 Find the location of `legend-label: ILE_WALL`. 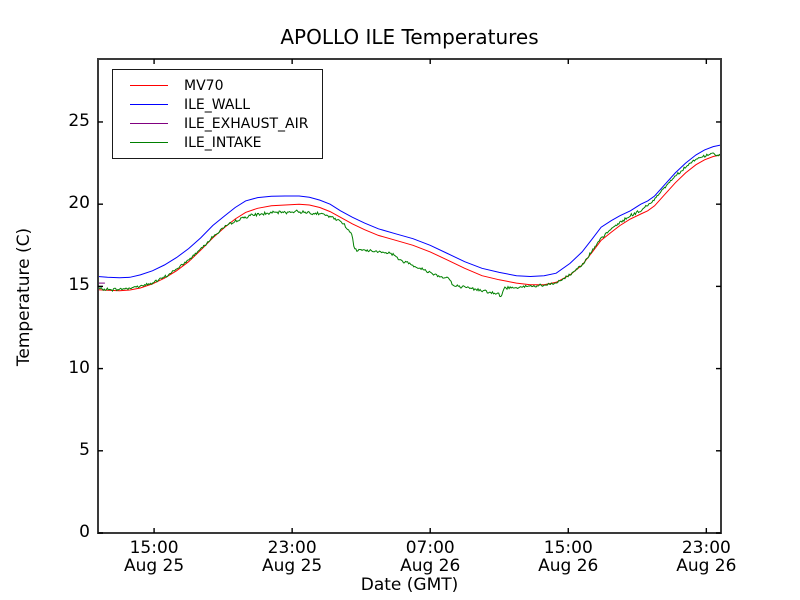

legend-label: ILE_WALL is located at coordinates (217, 104).